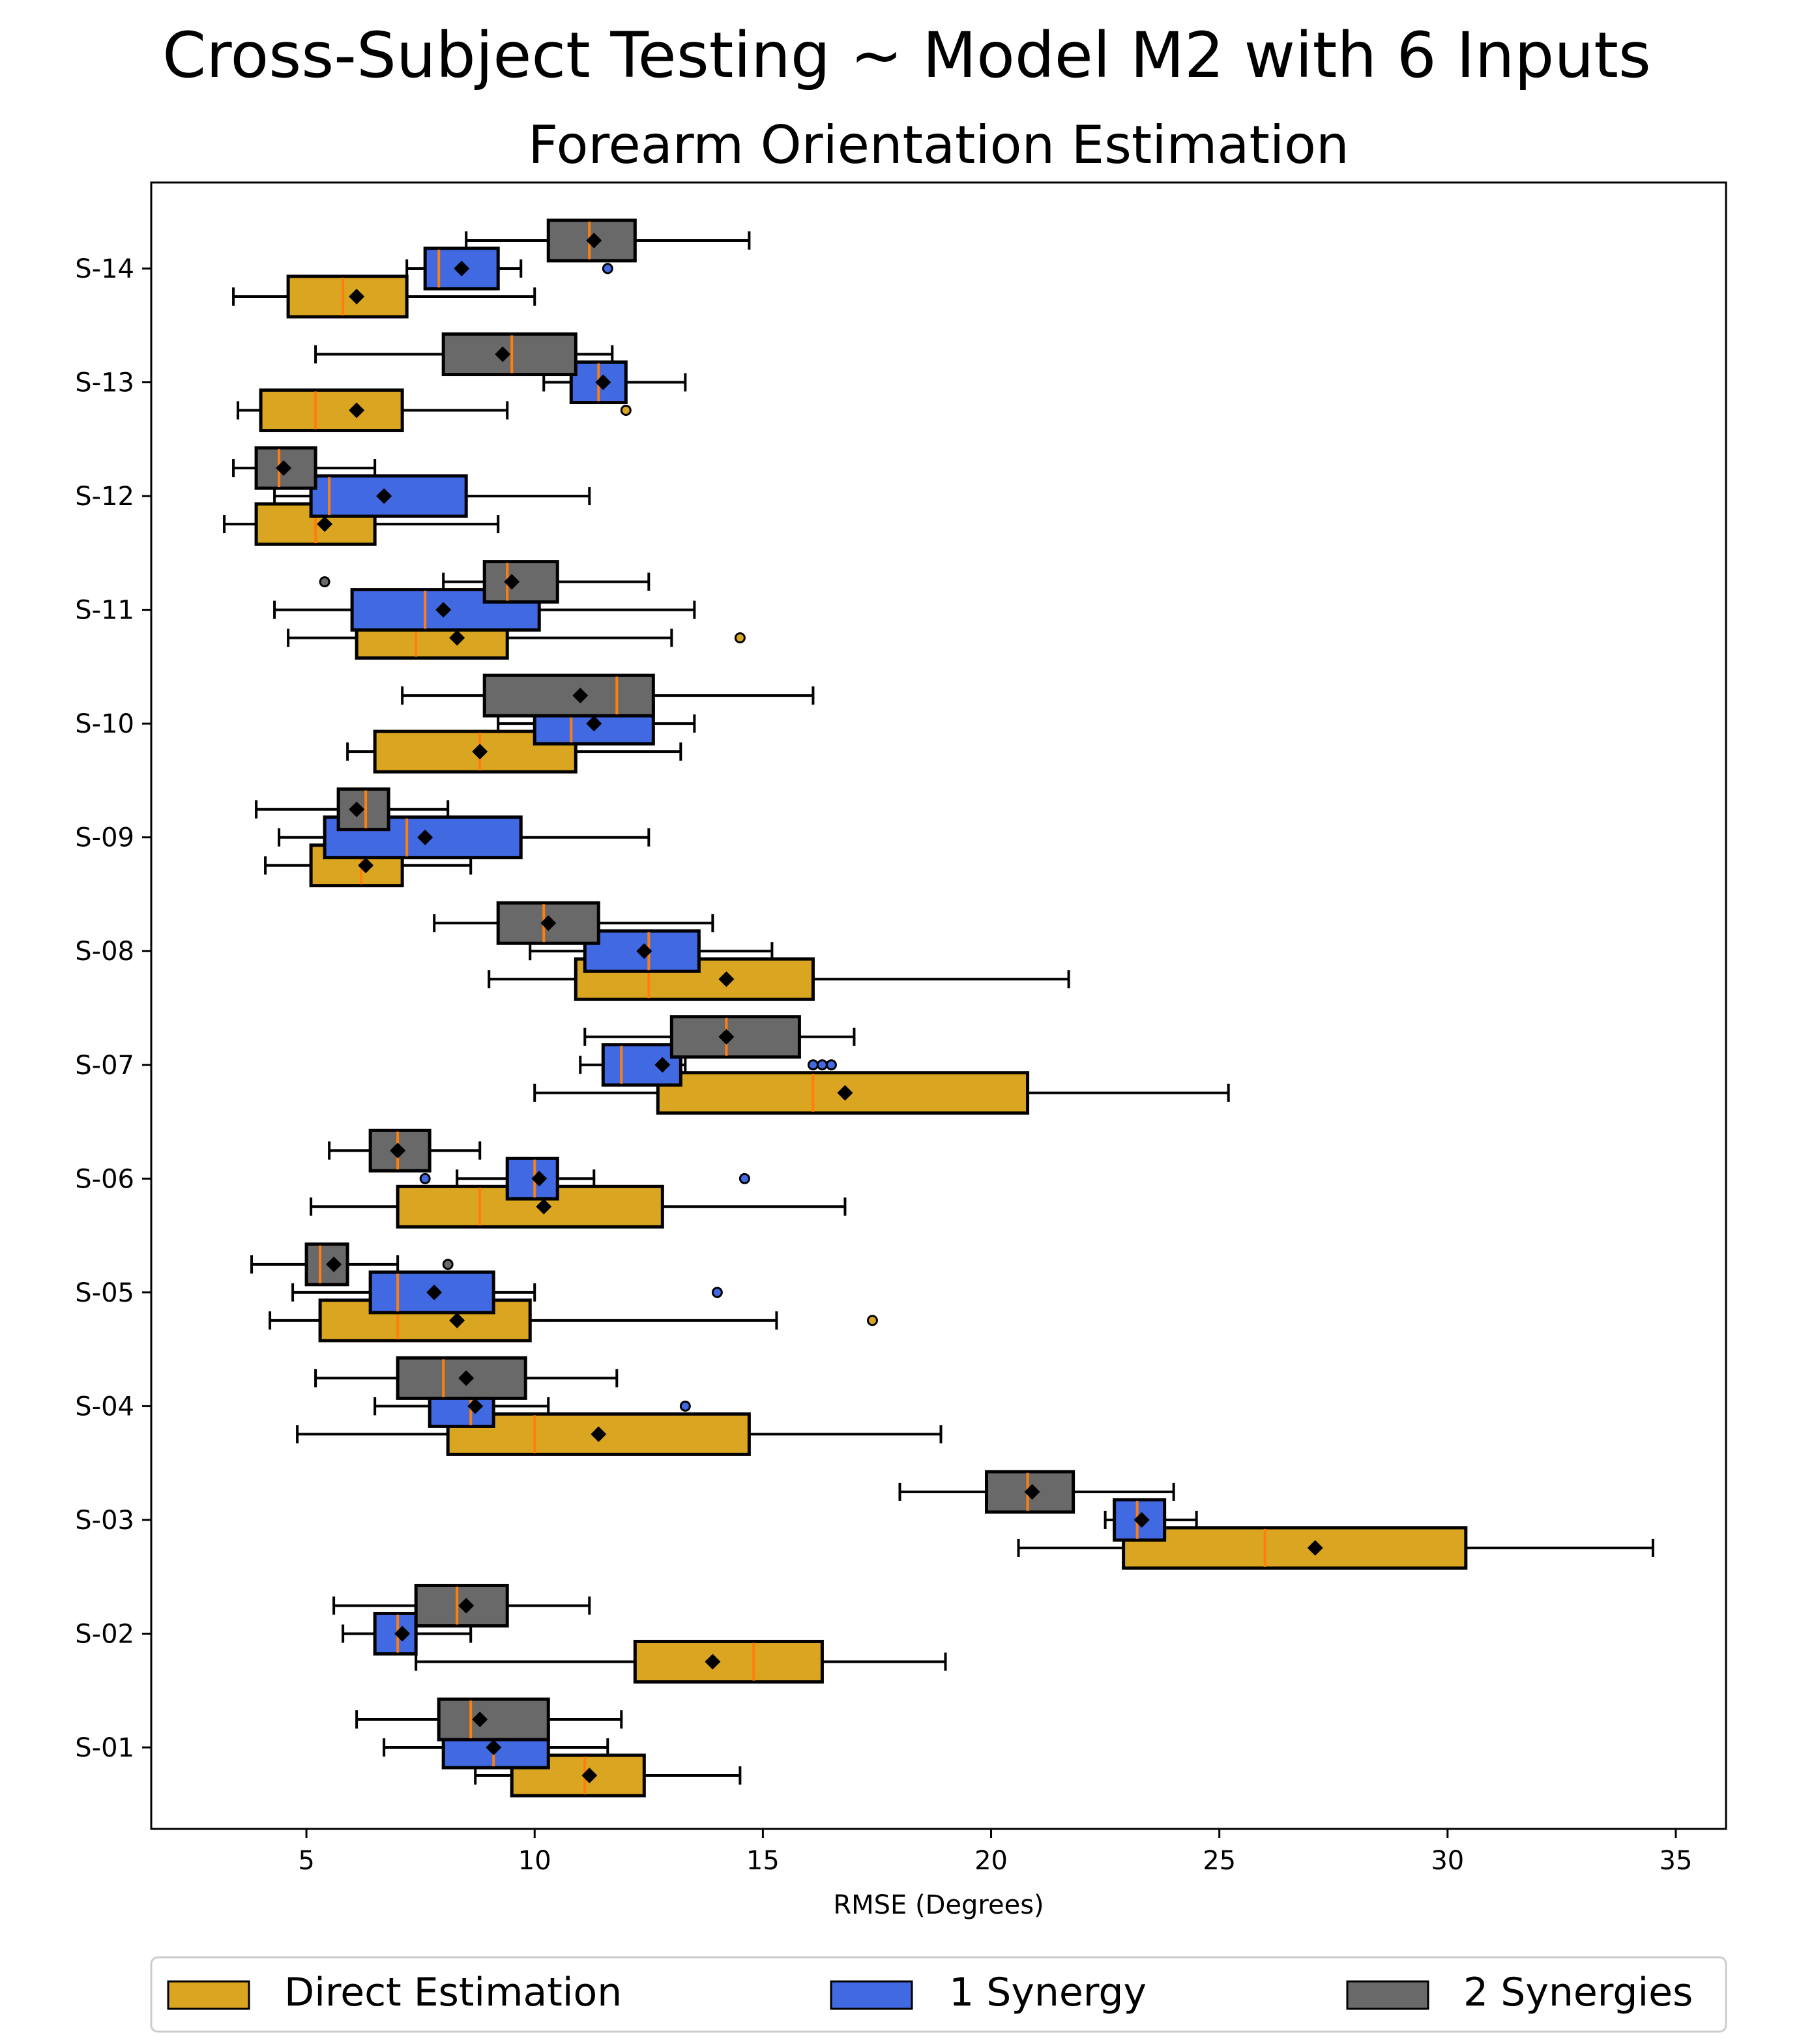 Image resolution: width=1814 pixels, height=2044 pixels. What do you see at coordinates (1447, 1861) in the screenshot?
I see `x-tick-label: 30` at bounding box center [1447, 1861].